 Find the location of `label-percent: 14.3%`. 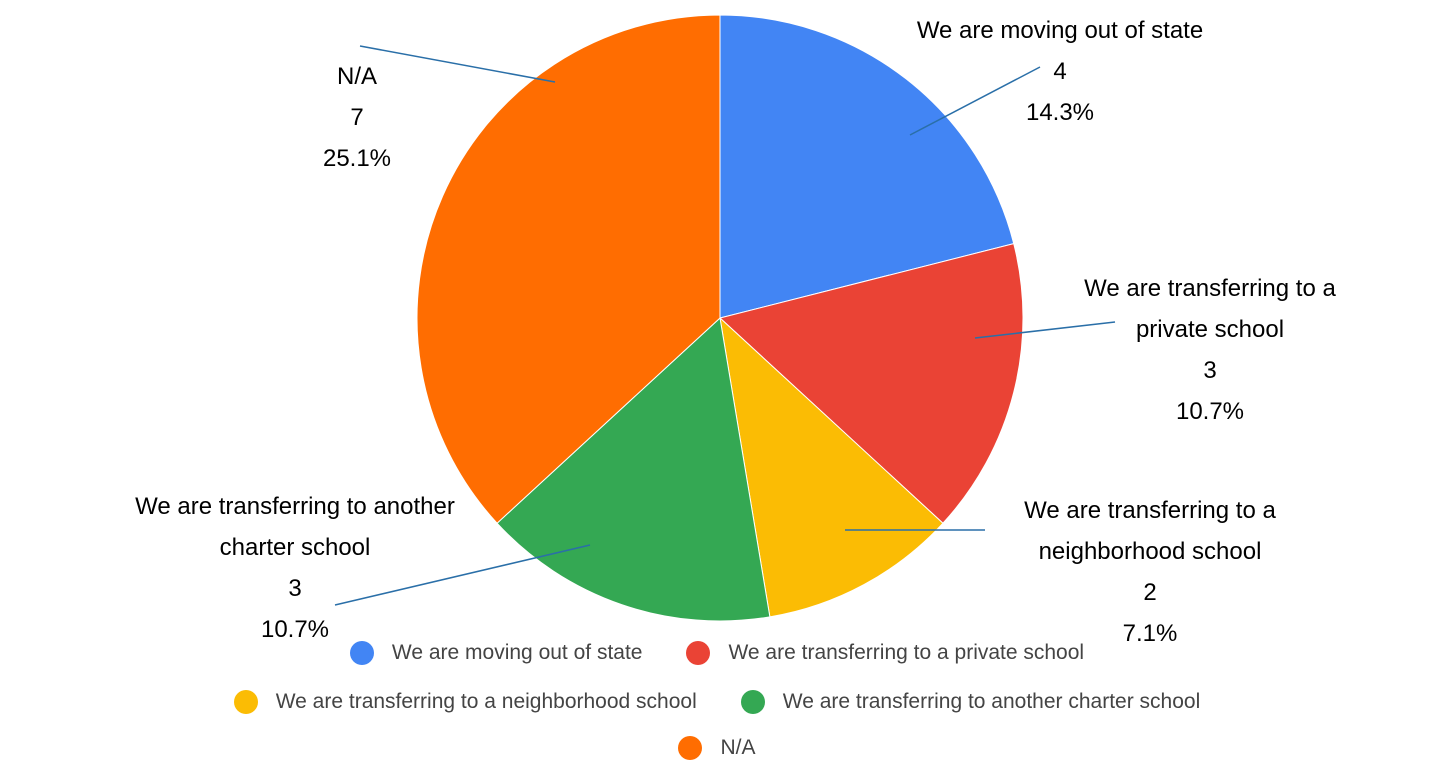

label-percent: 14.3% is located at coordinates (1060, 112).